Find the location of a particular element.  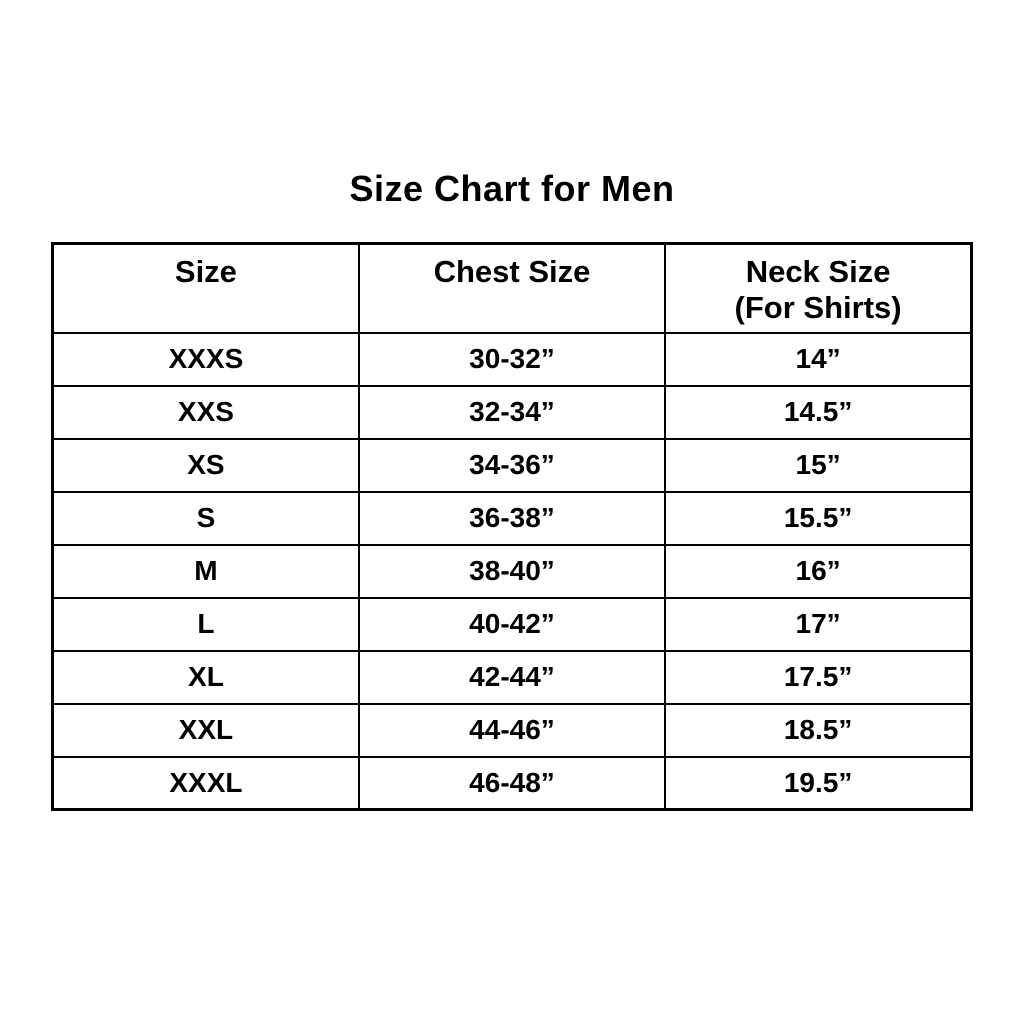

cell-chest: 42-44” is located at coordinates (512, 677).